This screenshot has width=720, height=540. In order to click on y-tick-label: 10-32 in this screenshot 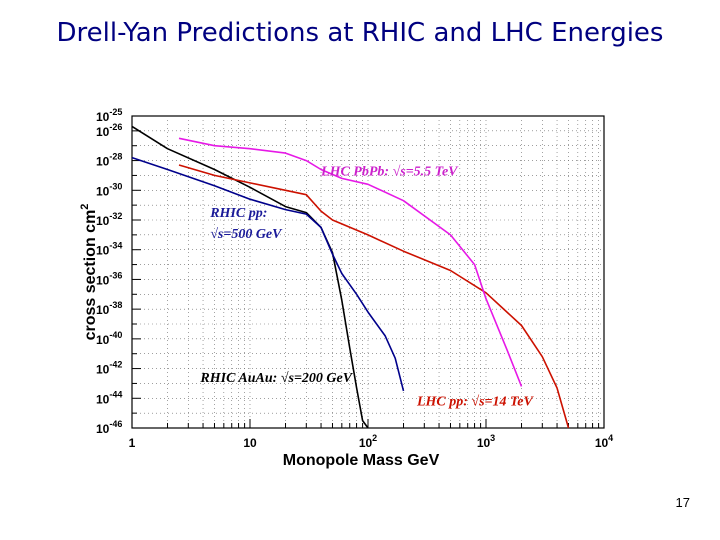, I will do `click(109, 219)`.